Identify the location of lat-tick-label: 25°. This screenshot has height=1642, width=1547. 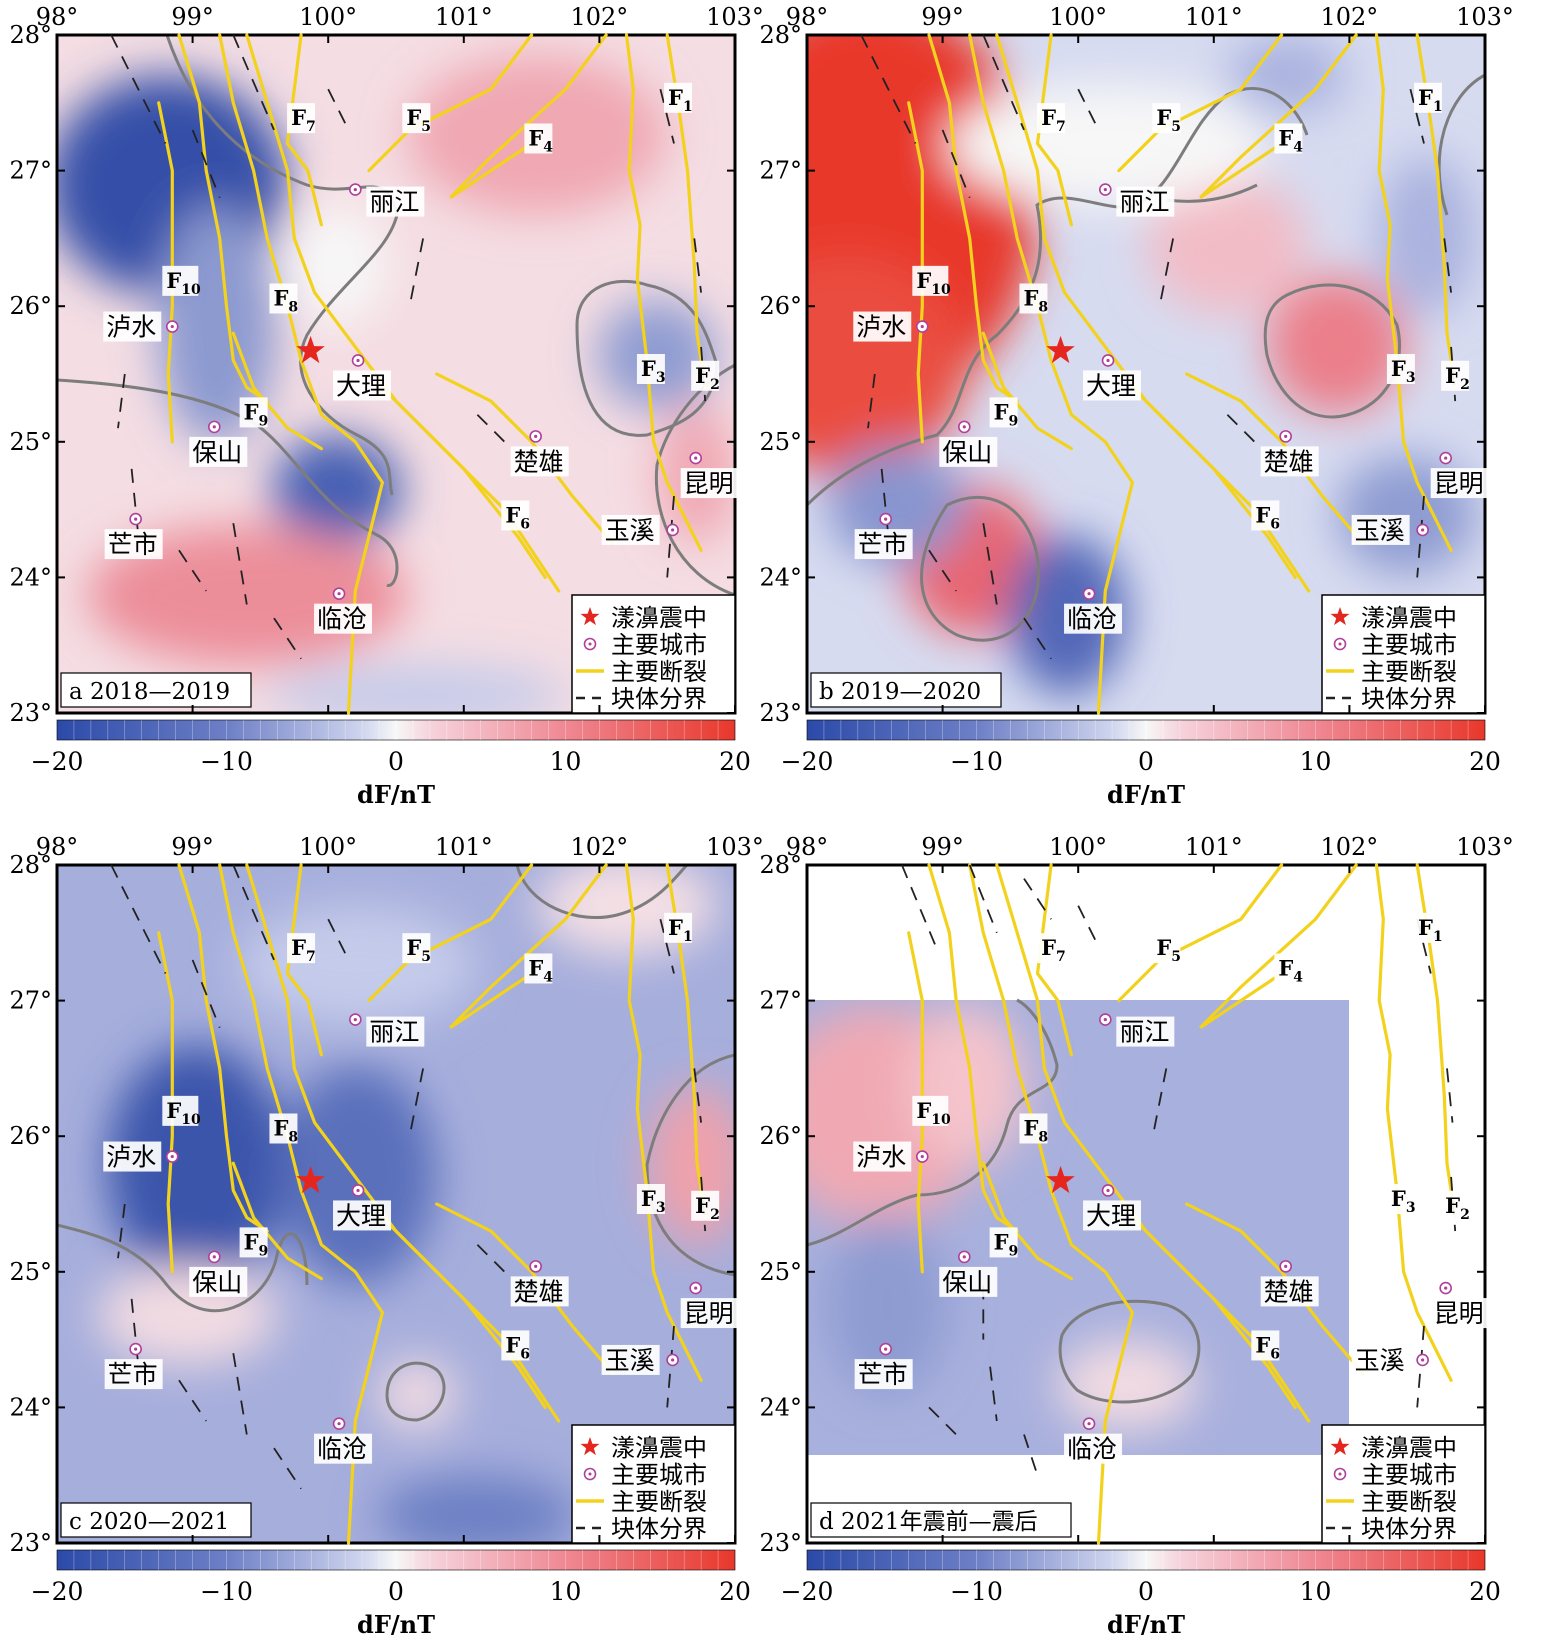
(30, 1272).